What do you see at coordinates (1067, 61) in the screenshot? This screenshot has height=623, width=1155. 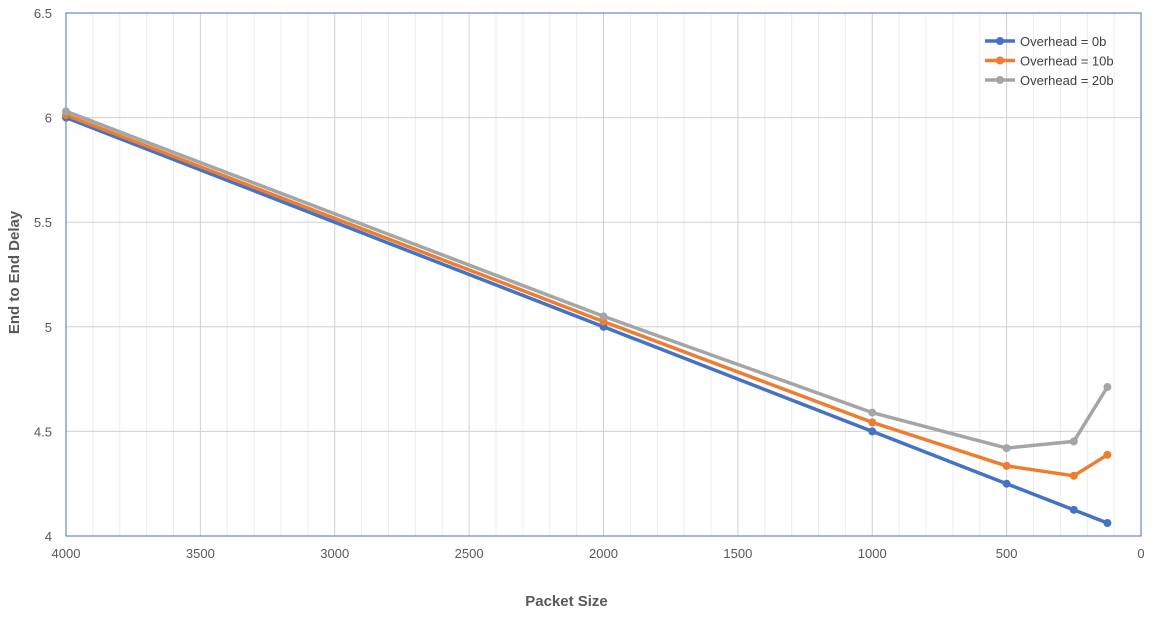 I see `legend-label: Overhead = 10b` at bounding box center [1067, 61].